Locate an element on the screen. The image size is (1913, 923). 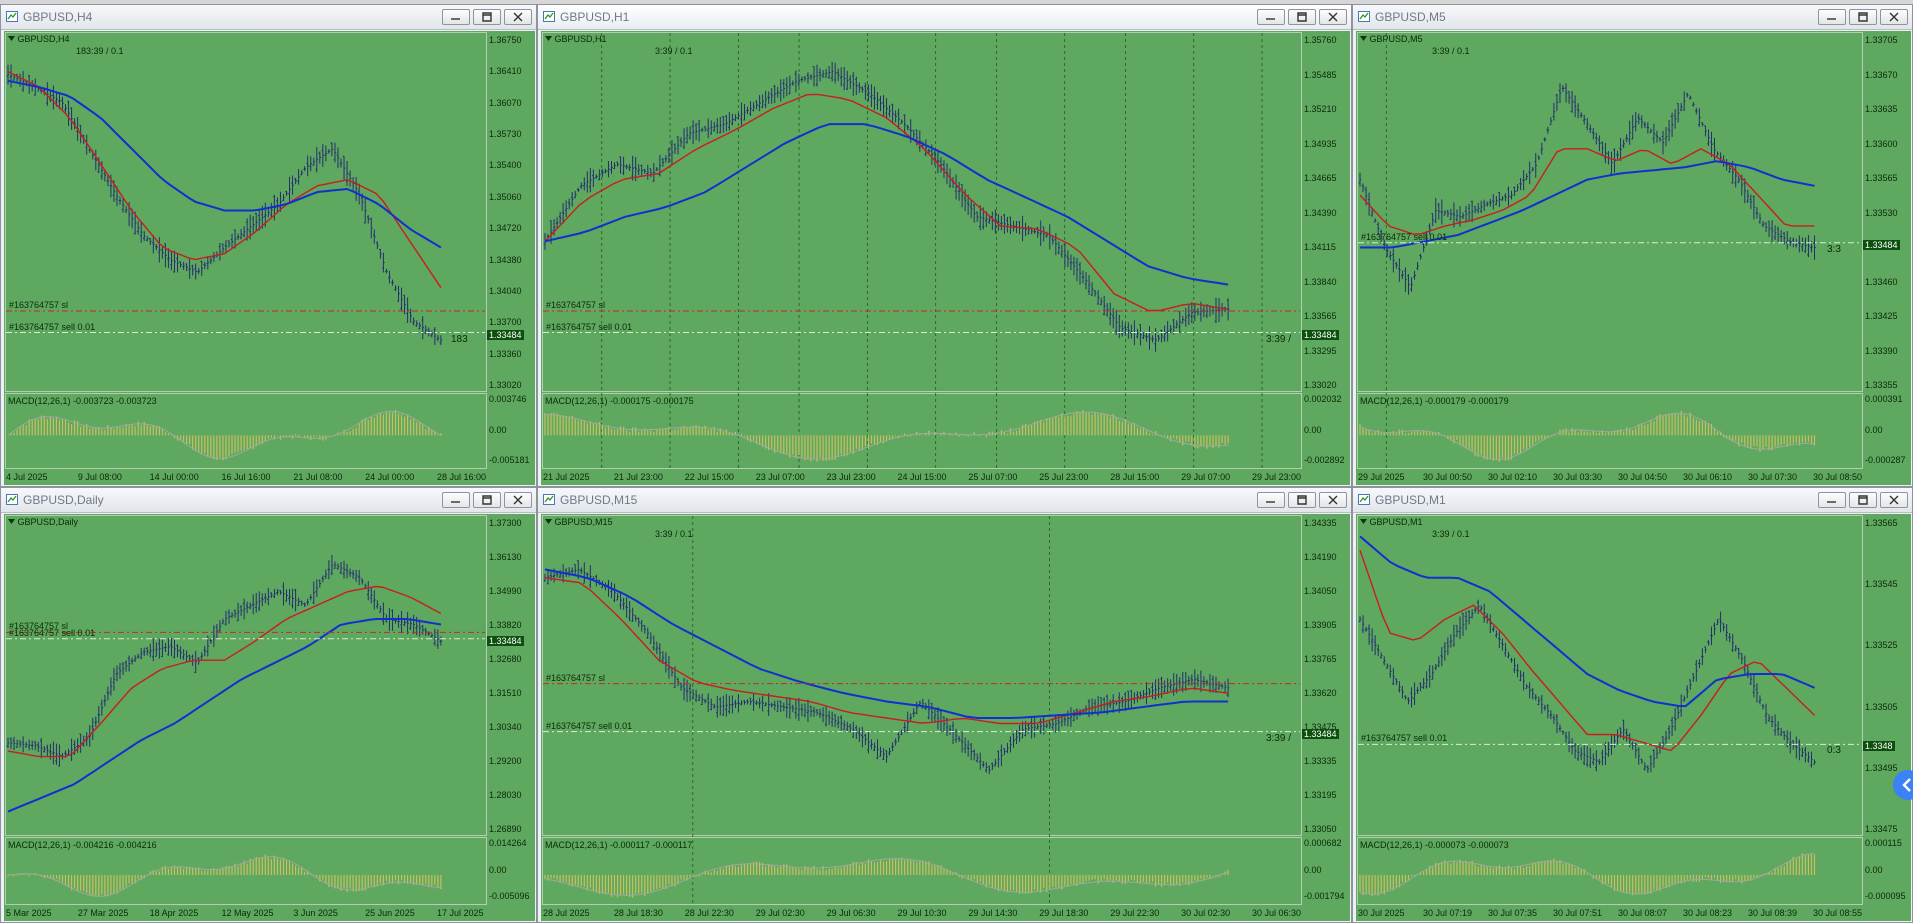
window-titlebar: GBPUSD,H4 is located at coordinates (268, 17).